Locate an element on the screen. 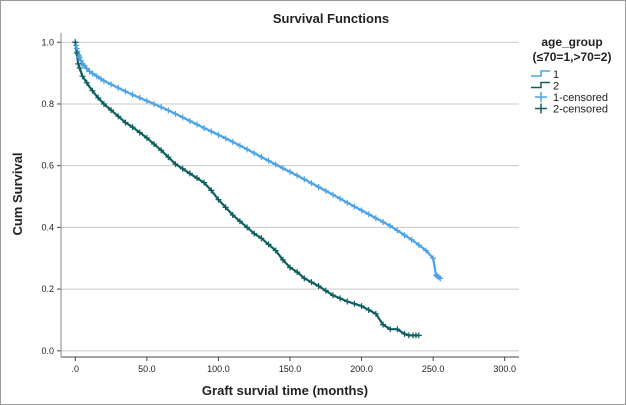  x-tick-label: 150.0 is located at coordinates (290, 369).